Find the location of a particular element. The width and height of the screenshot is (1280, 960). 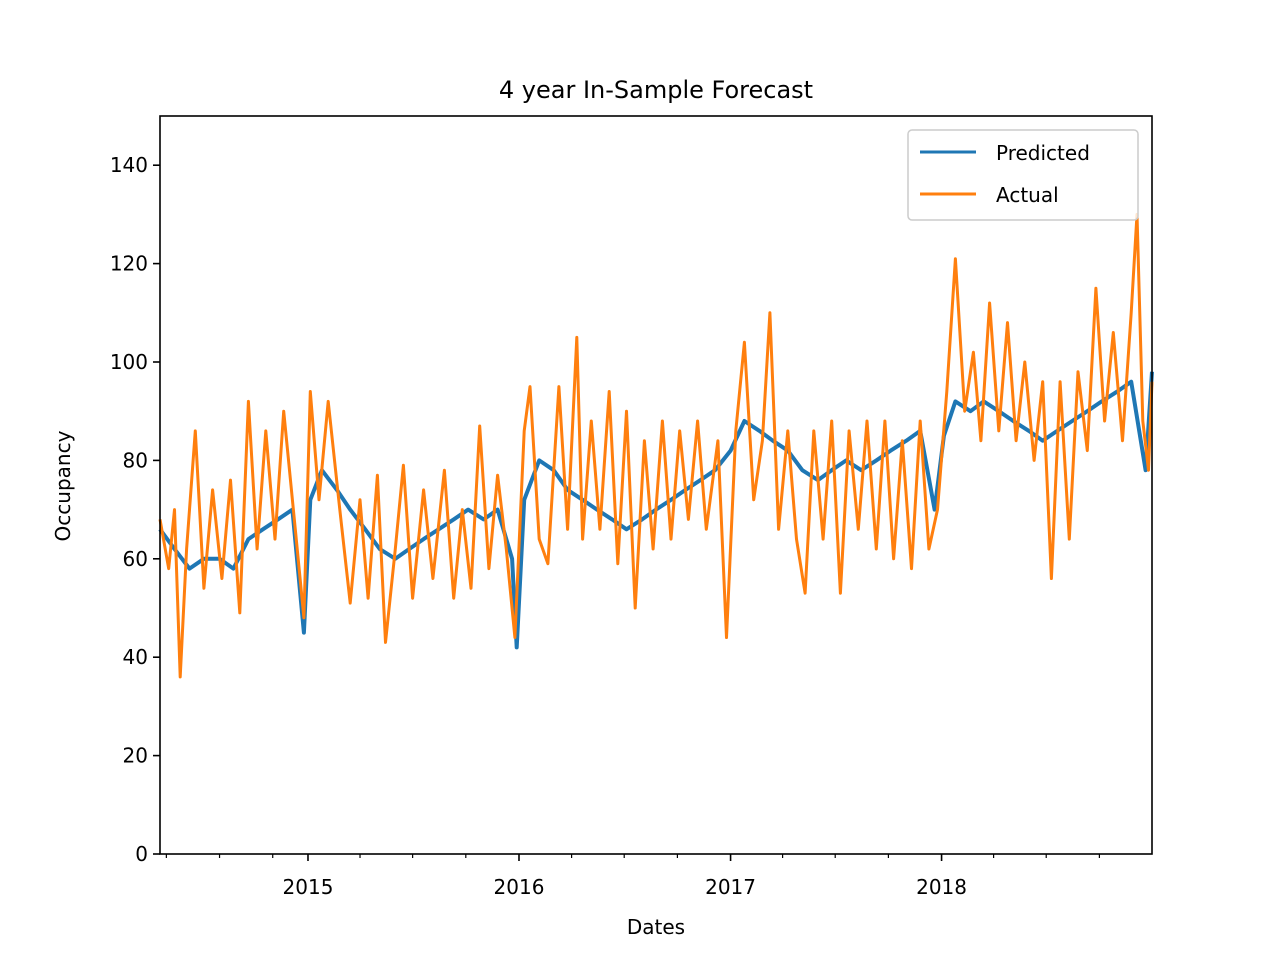

y-tick-label: 100 is located at coordinates (129, 362).